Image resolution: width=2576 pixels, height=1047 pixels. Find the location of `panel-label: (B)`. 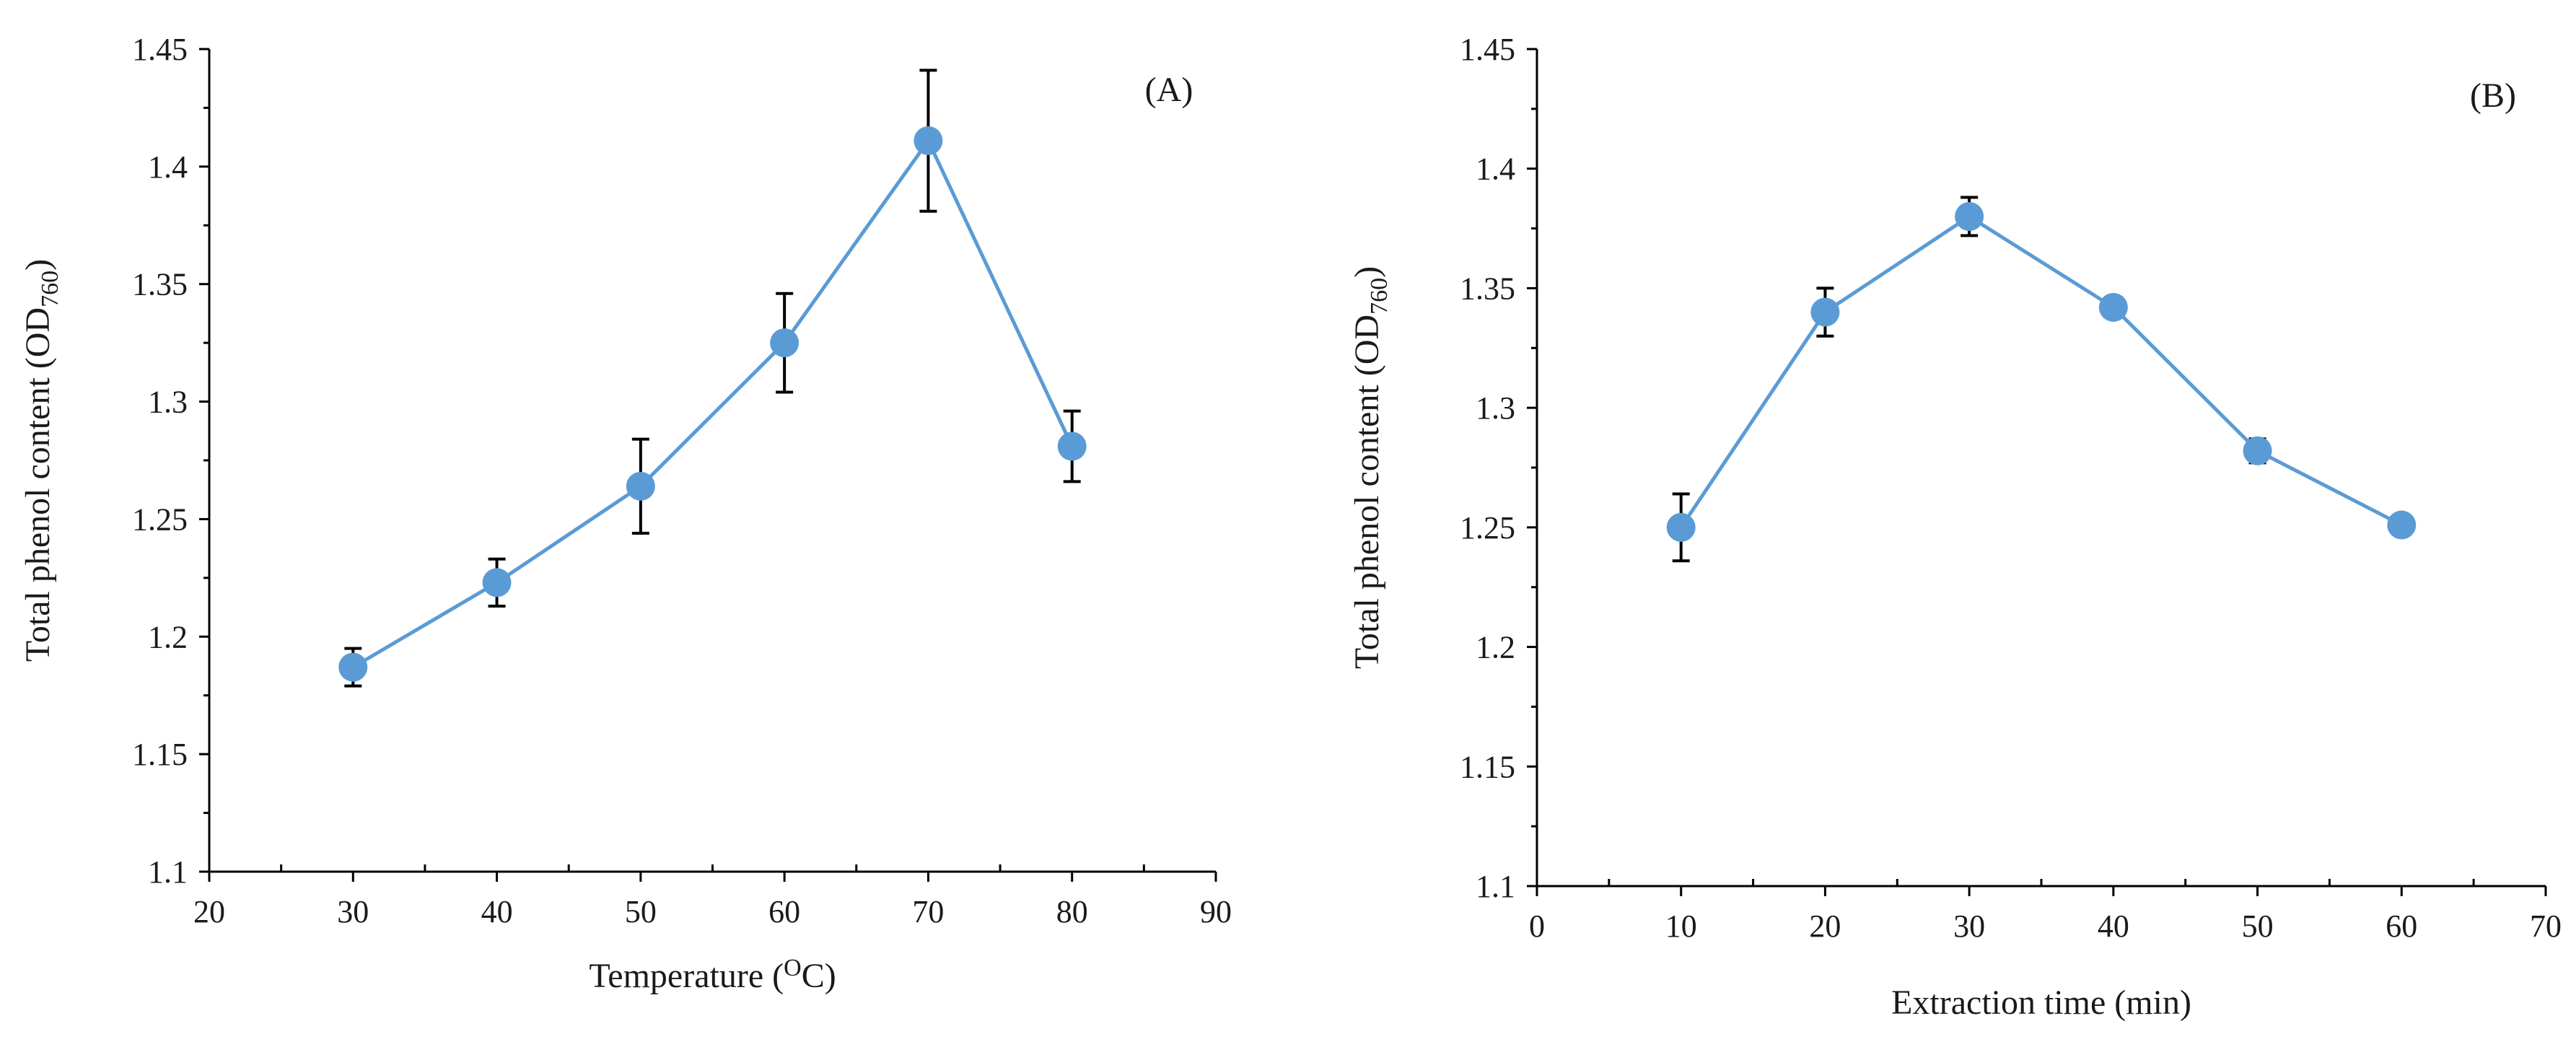

panel-label: (B) is located at coordinates (2493, 95).